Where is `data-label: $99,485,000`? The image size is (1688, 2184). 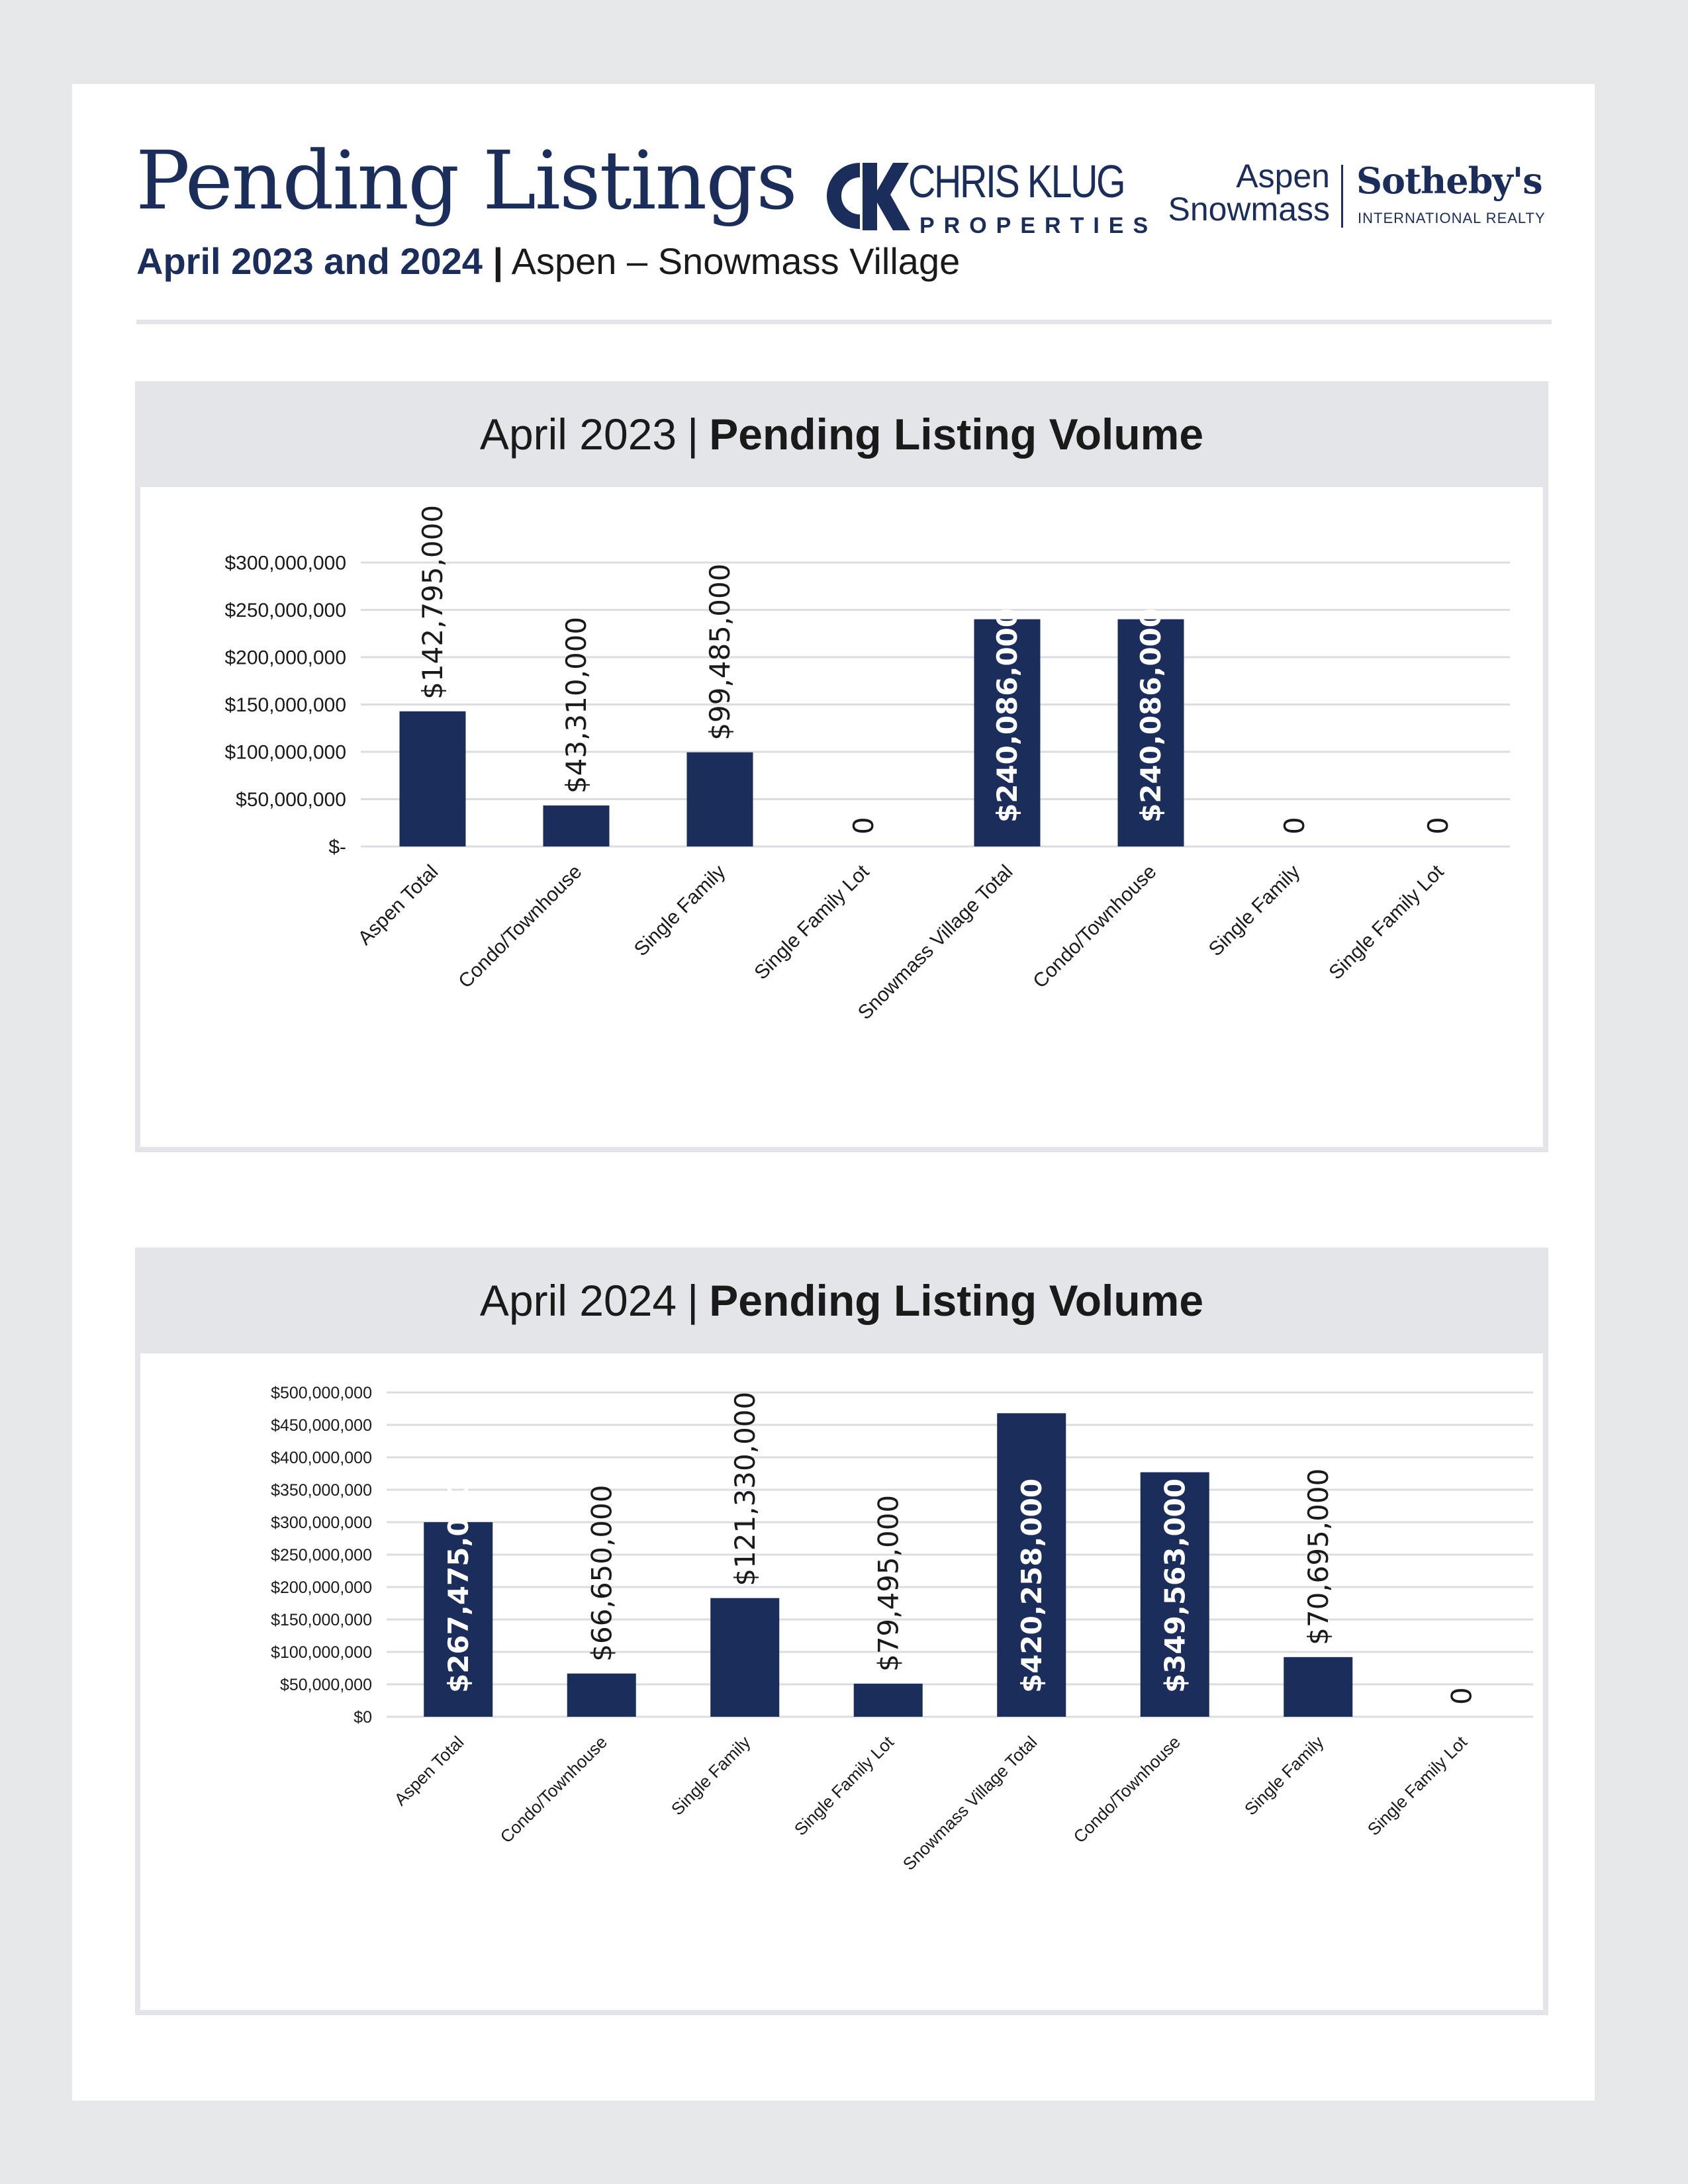 data-label: $99,485,000 is located at coordinates (720, 653).